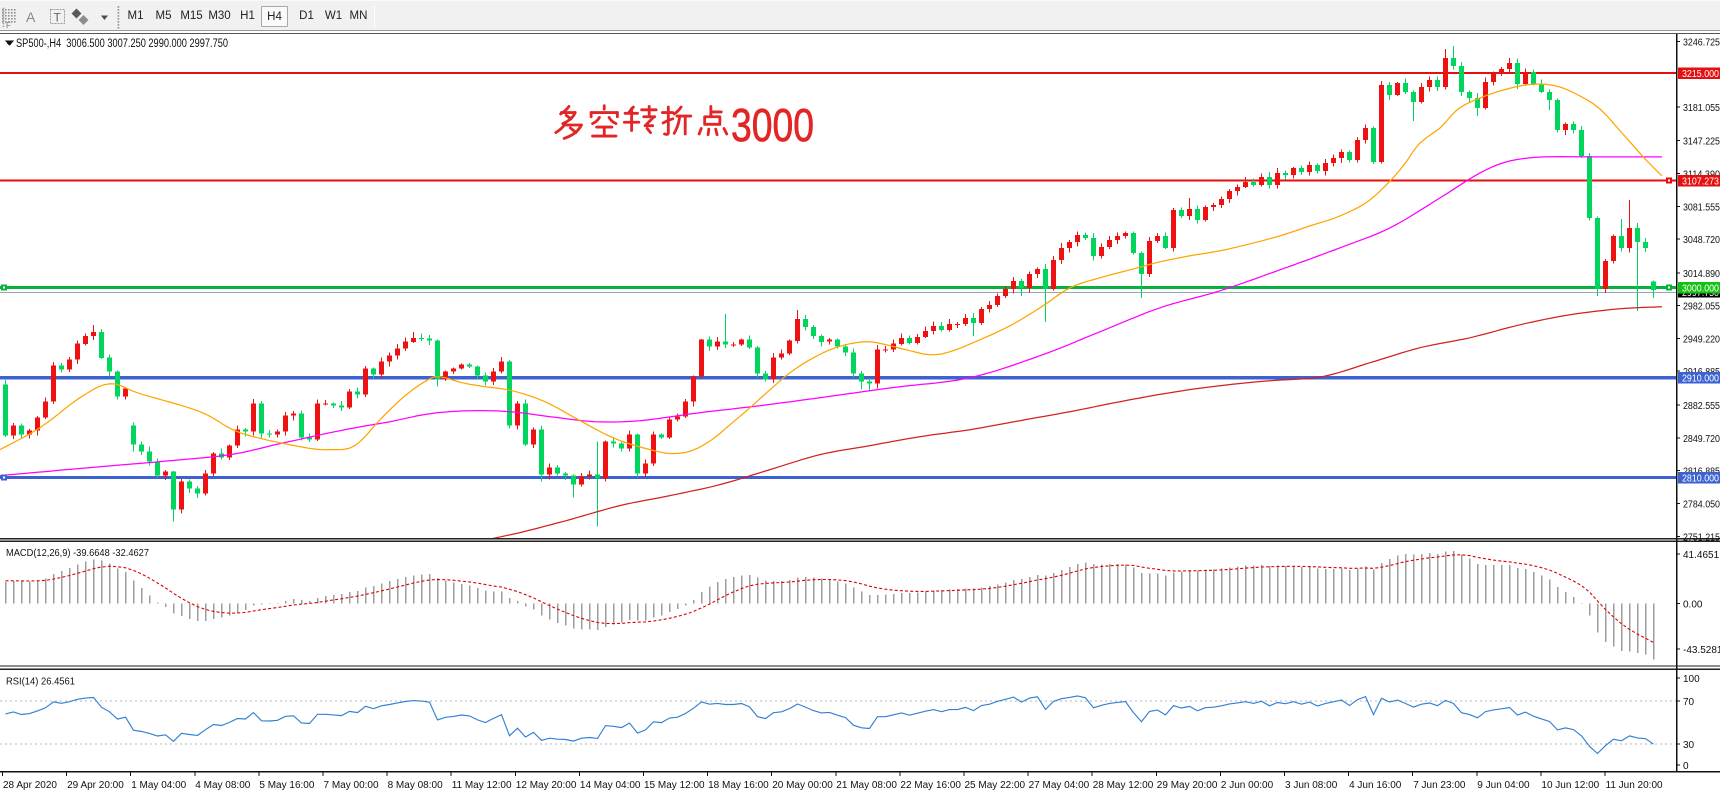 This screenshot has height=793, width=1720. I want to click on svg-text: 28 May 12:00, so click(1123, 785).